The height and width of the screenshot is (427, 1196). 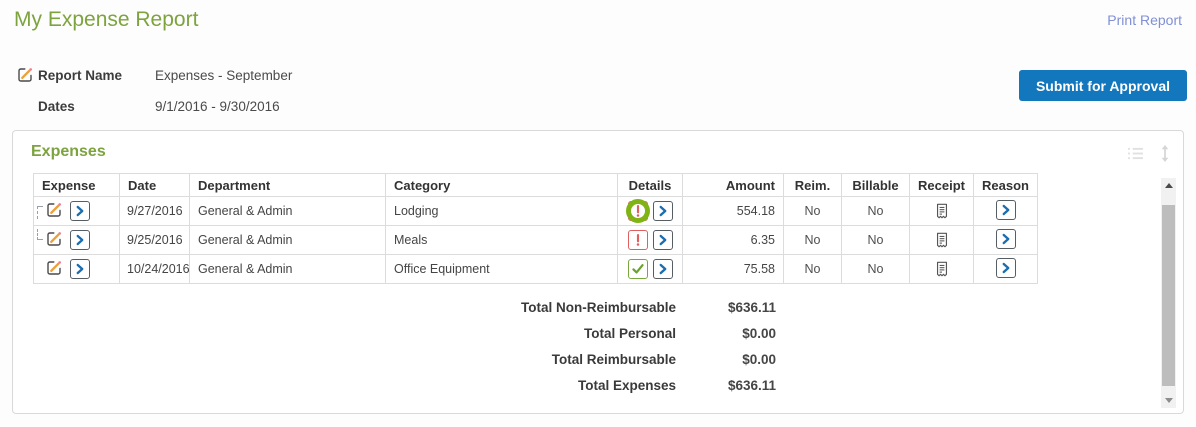 I want to click on scrollbar-track, so click(x=1168, y=293).